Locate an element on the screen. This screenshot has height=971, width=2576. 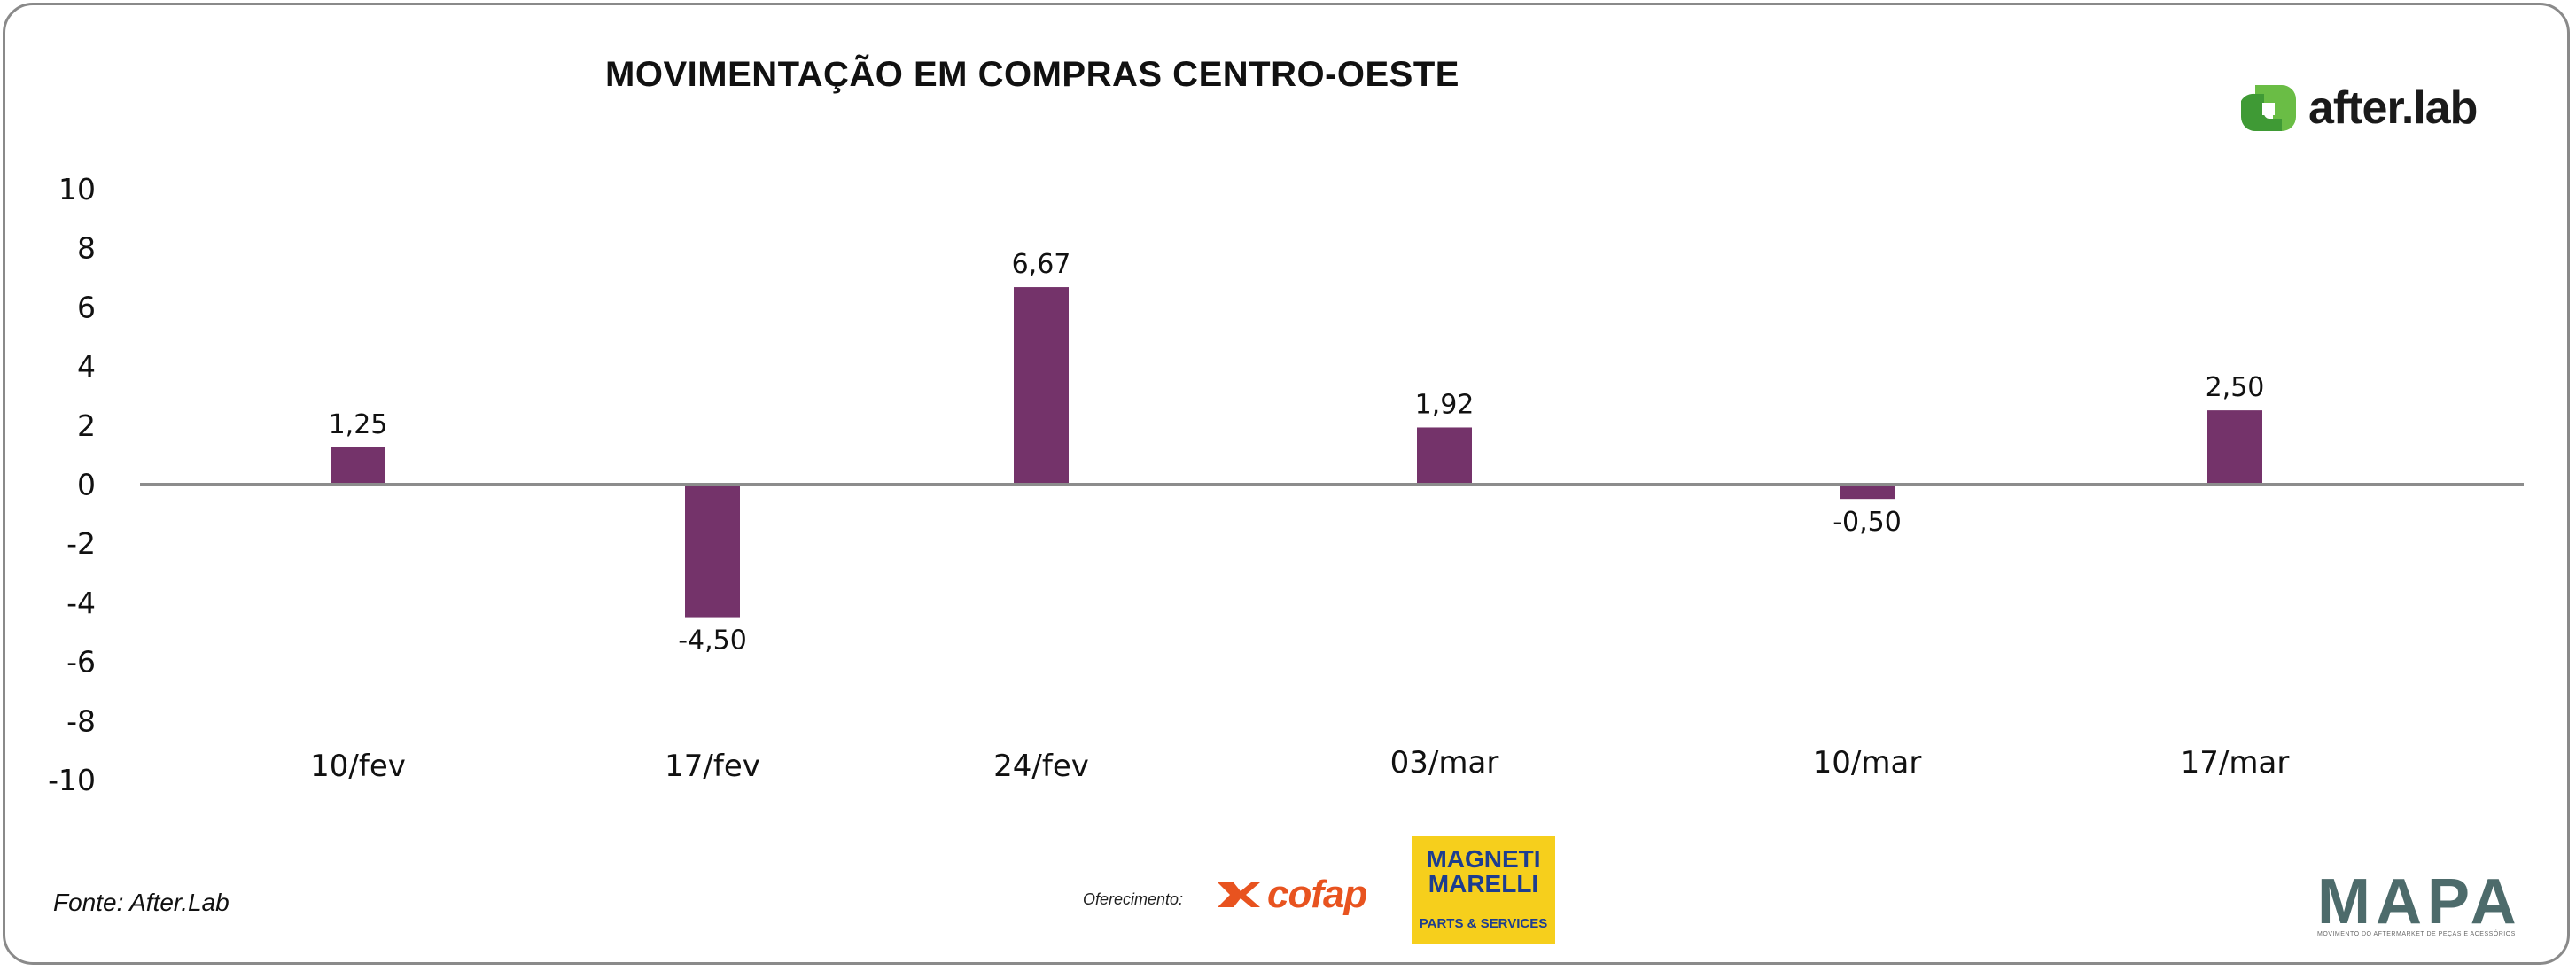
y-tick-label: 10 is located at coordinates (77, 189).